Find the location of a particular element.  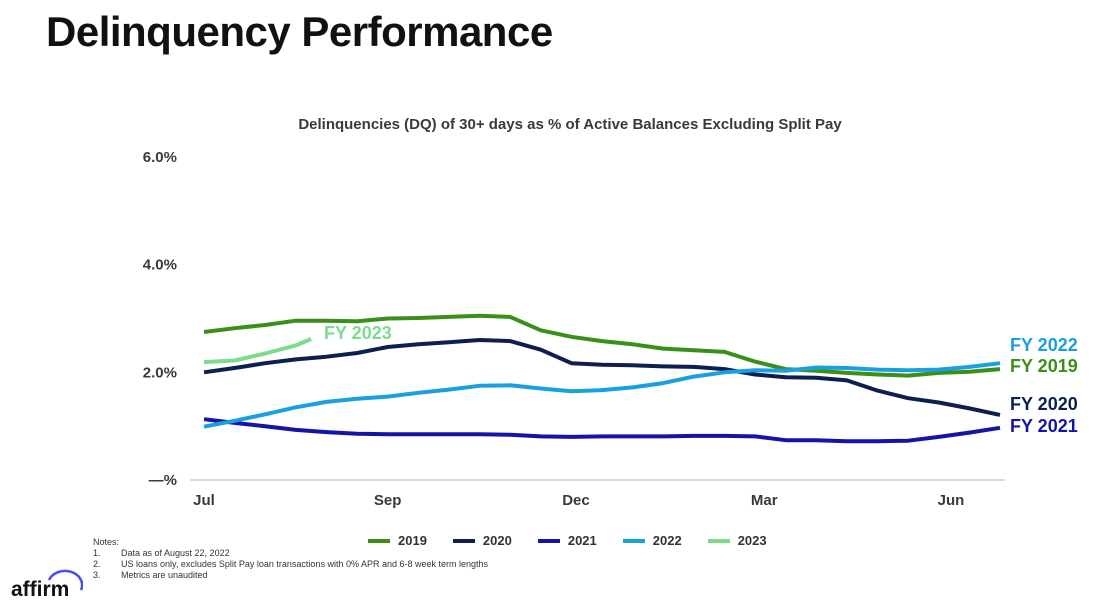

x-tick-label: Sep is located at coordinates (388, 500).